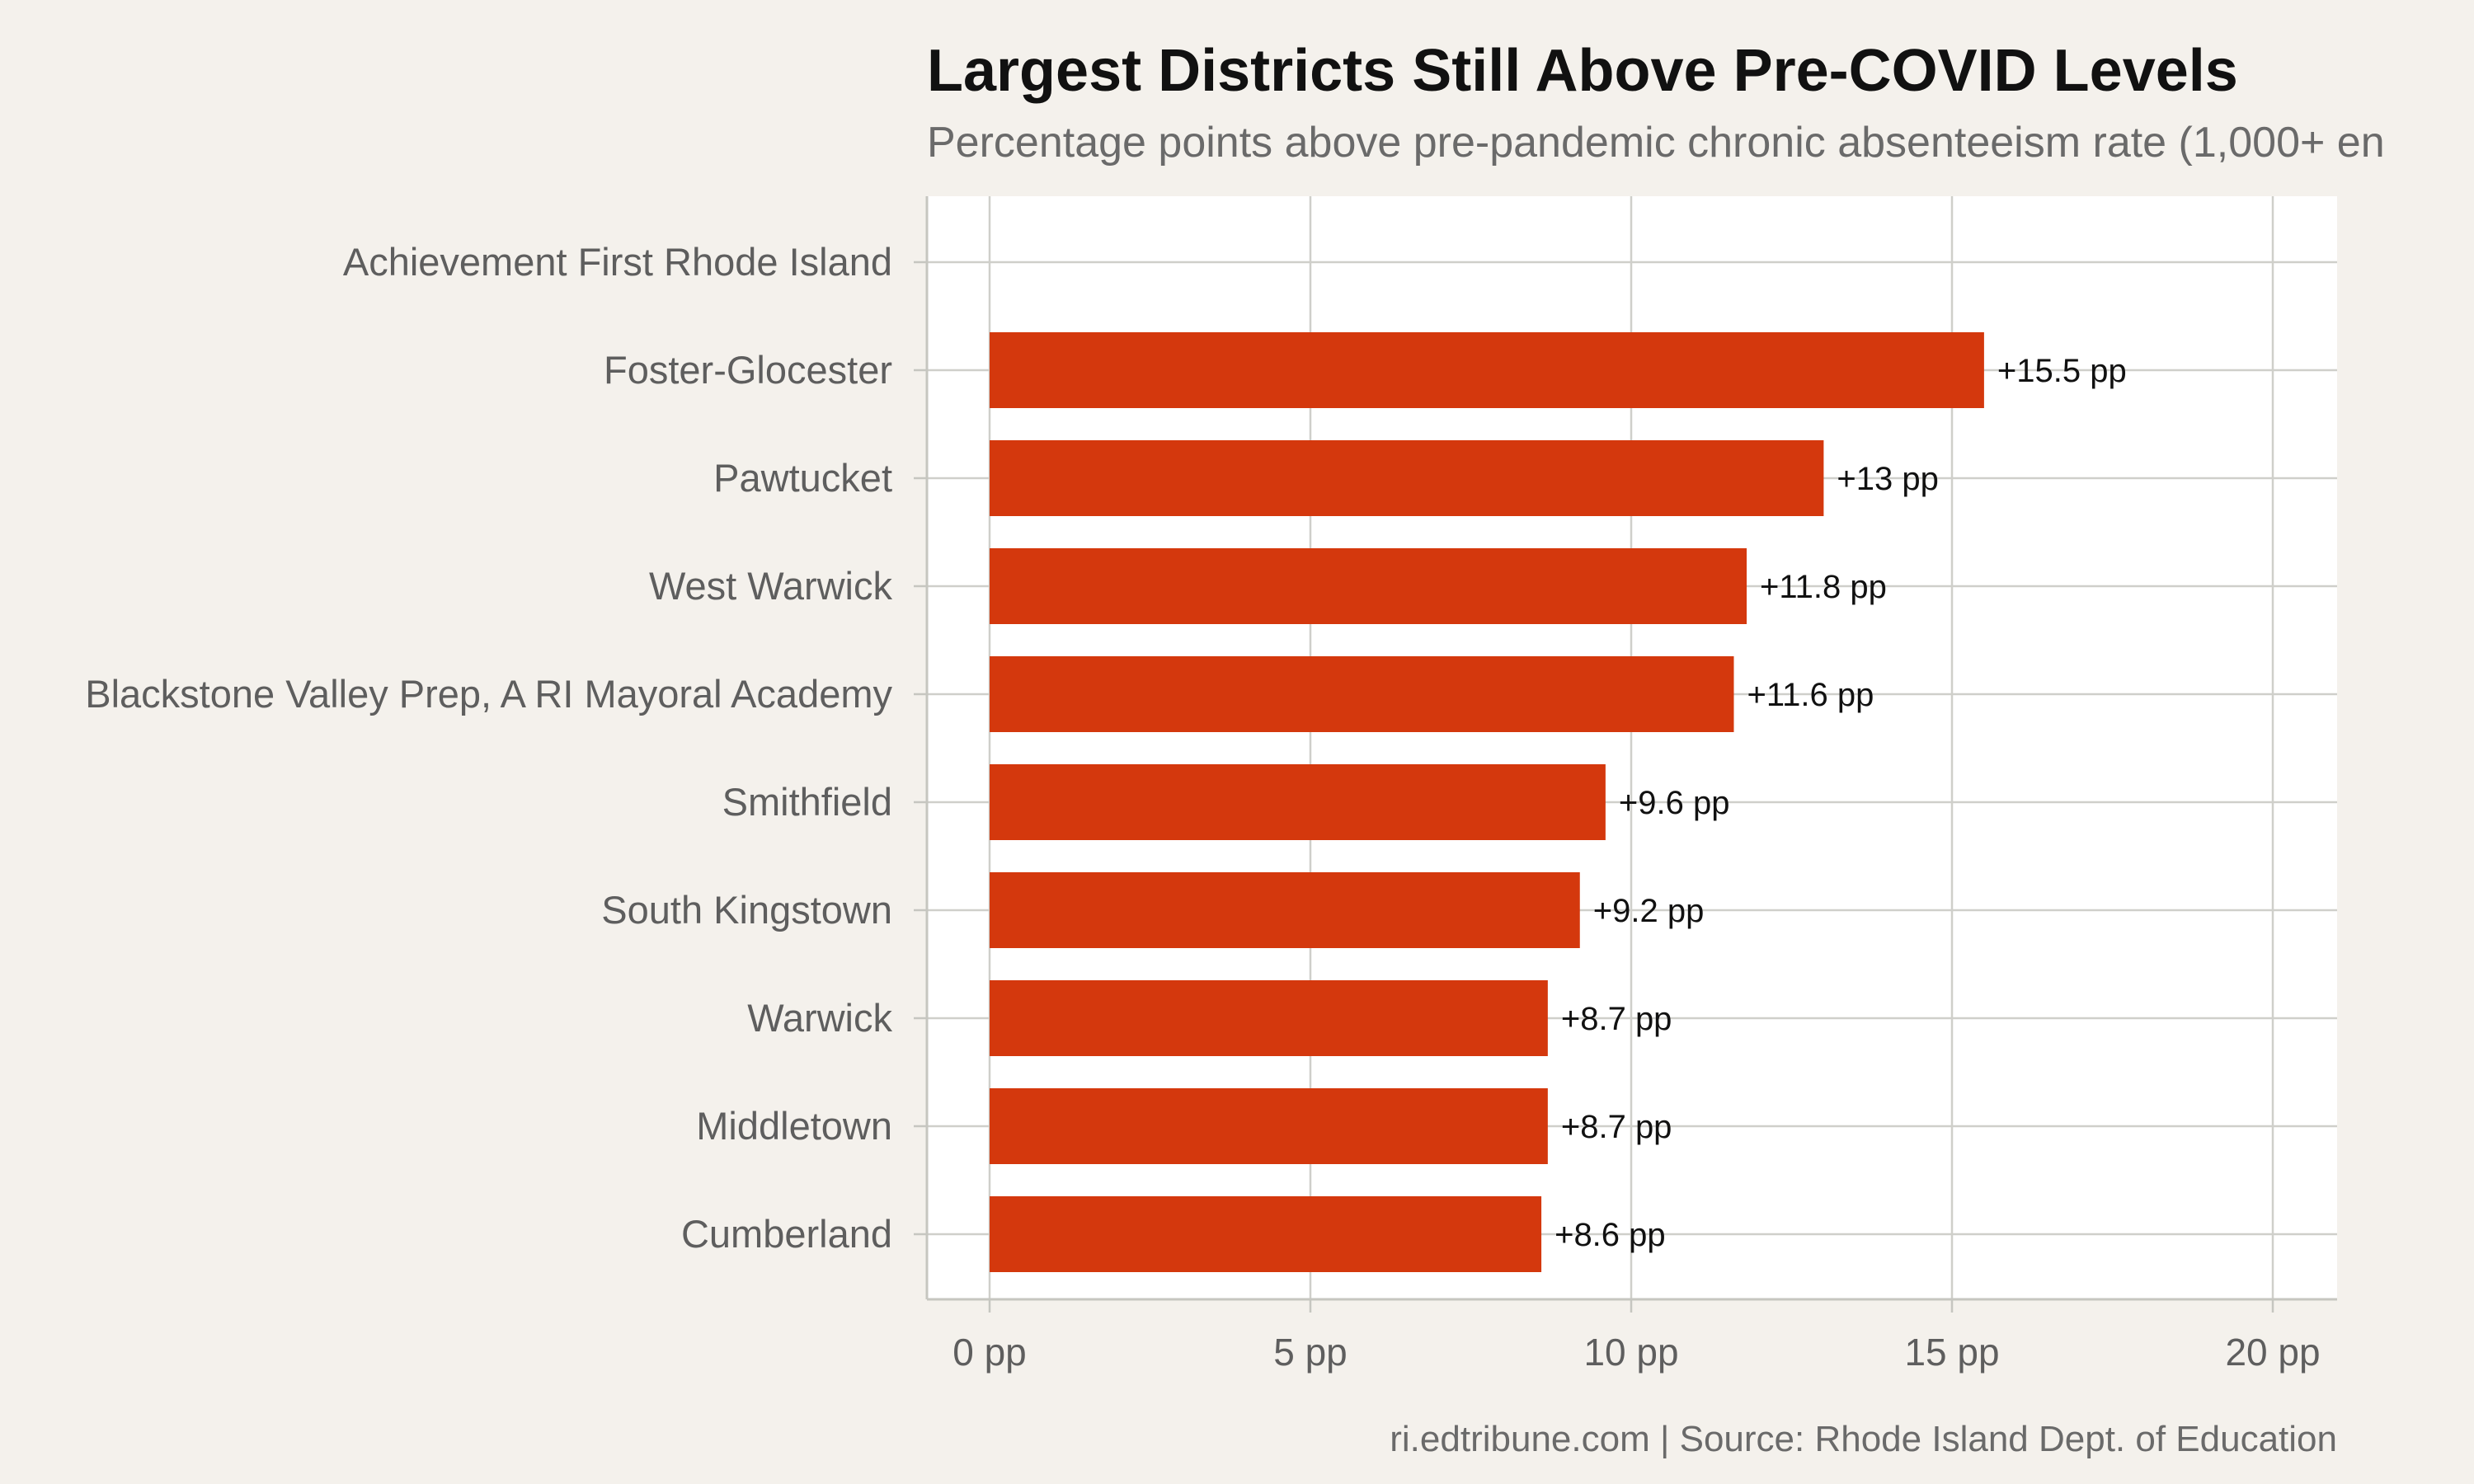  I want to click on x-tick-label: 0 pp, so click(989, 1352).